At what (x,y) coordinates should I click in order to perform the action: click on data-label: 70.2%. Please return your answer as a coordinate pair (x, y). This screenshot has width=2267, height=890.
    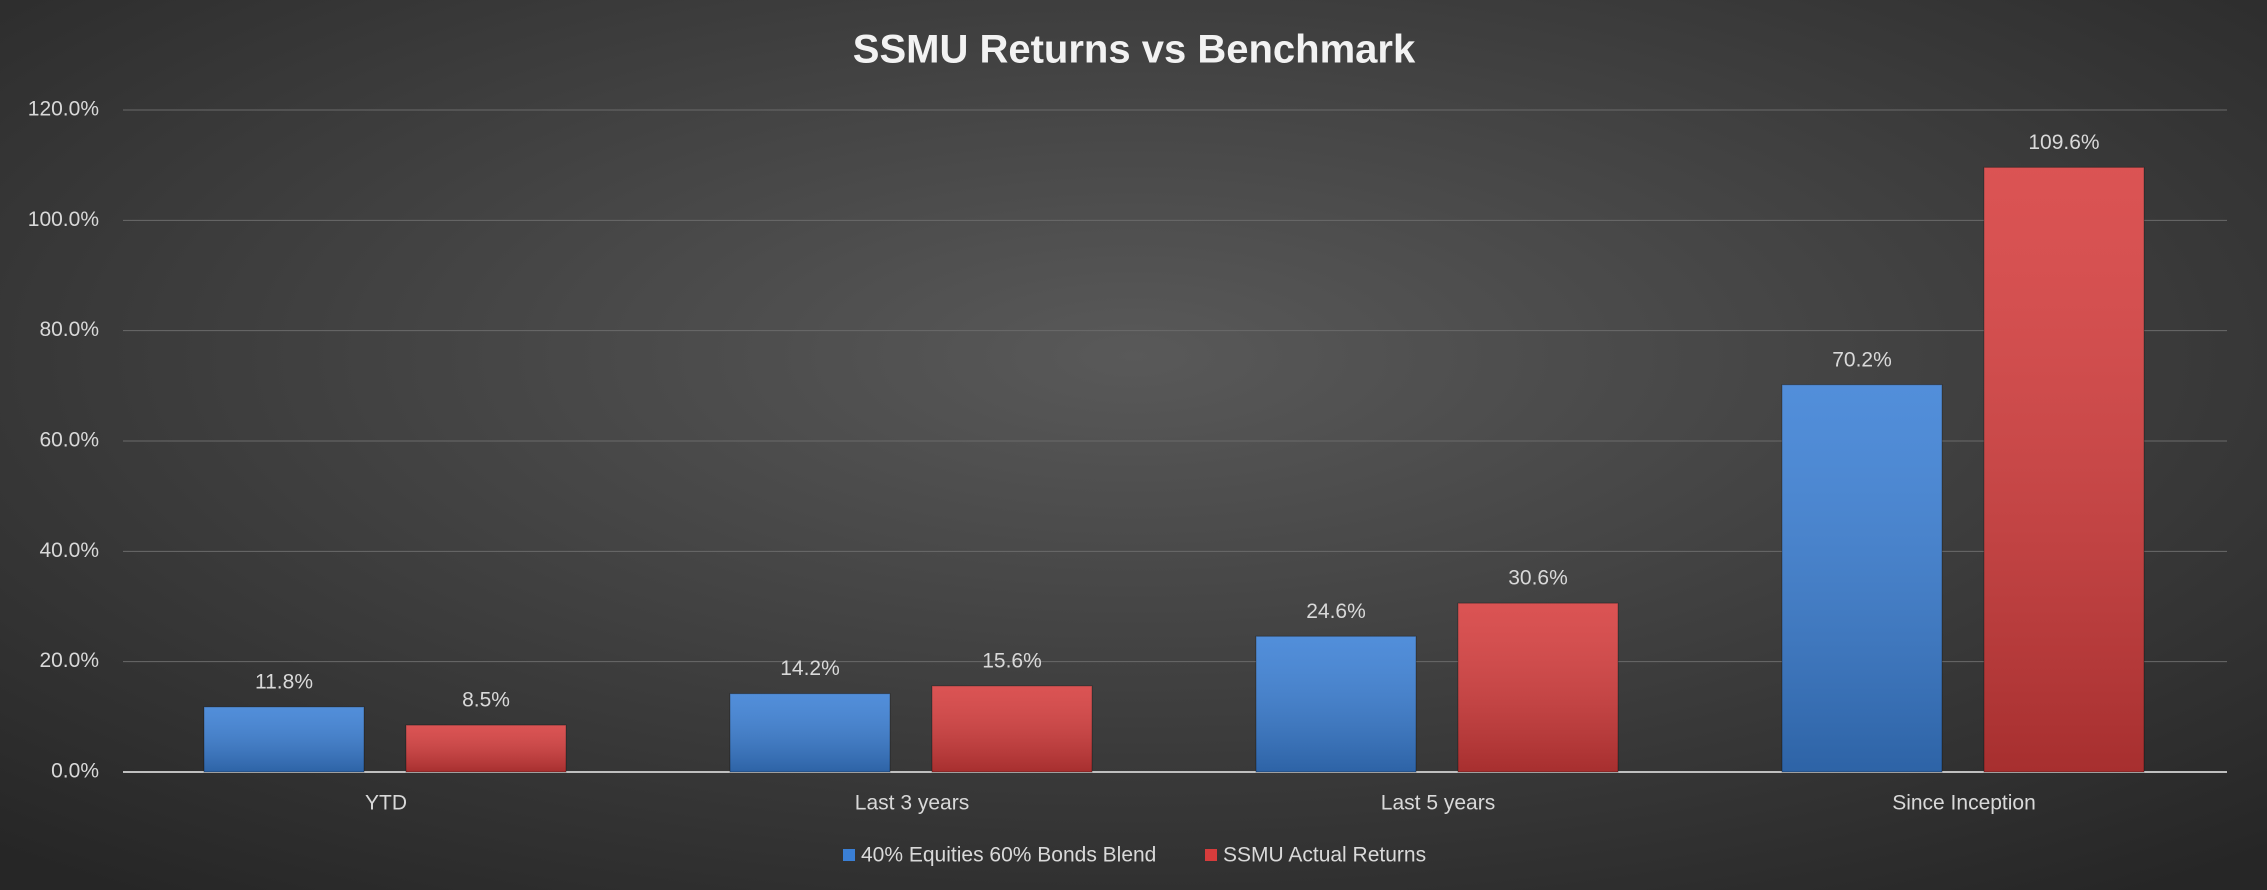
    Looking at the image, I should click on (1862, 359).